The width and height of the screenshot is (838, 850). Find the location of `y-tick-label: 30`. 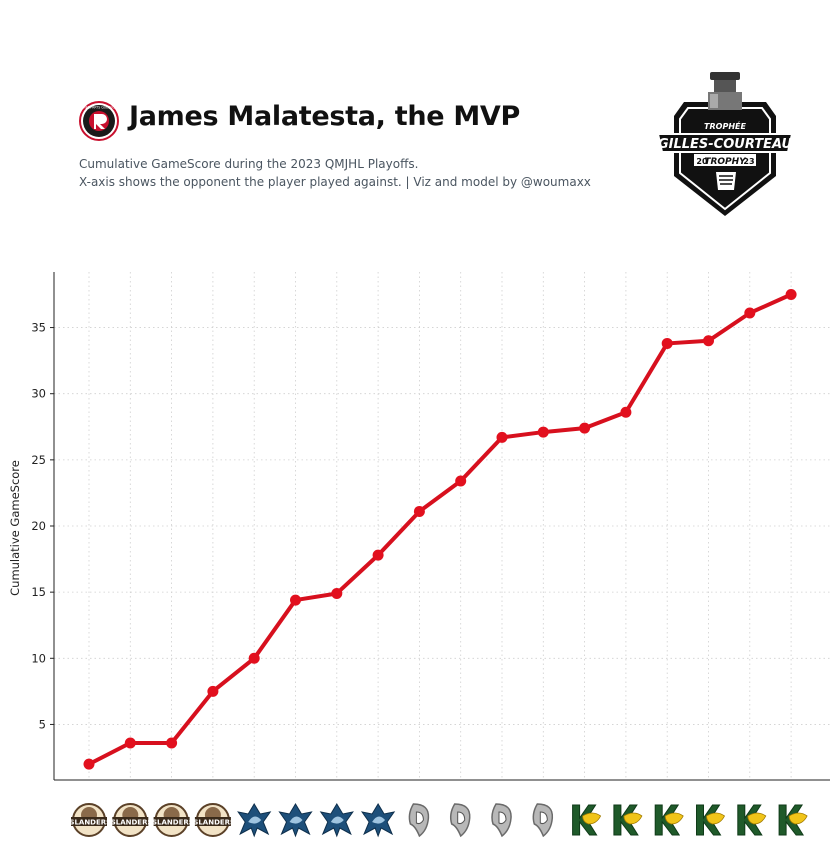

y-tick-label: 30 is located at coordinates (38, 394).